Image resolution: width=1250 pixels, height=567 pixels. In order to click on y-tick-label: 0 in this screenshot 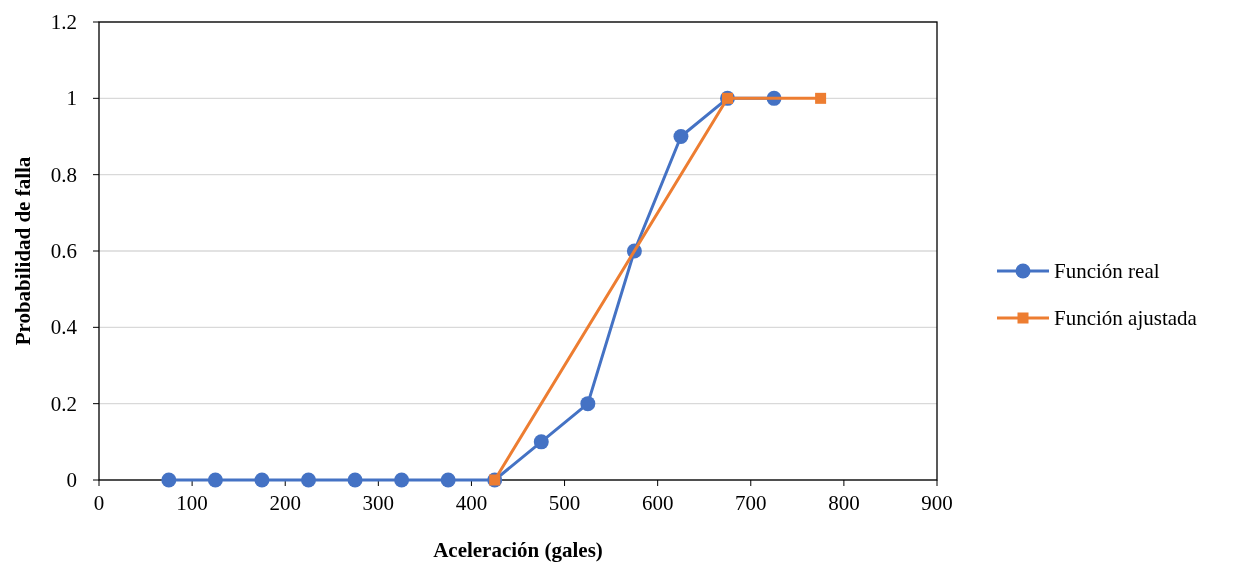, I will do `click(71, 480)`.